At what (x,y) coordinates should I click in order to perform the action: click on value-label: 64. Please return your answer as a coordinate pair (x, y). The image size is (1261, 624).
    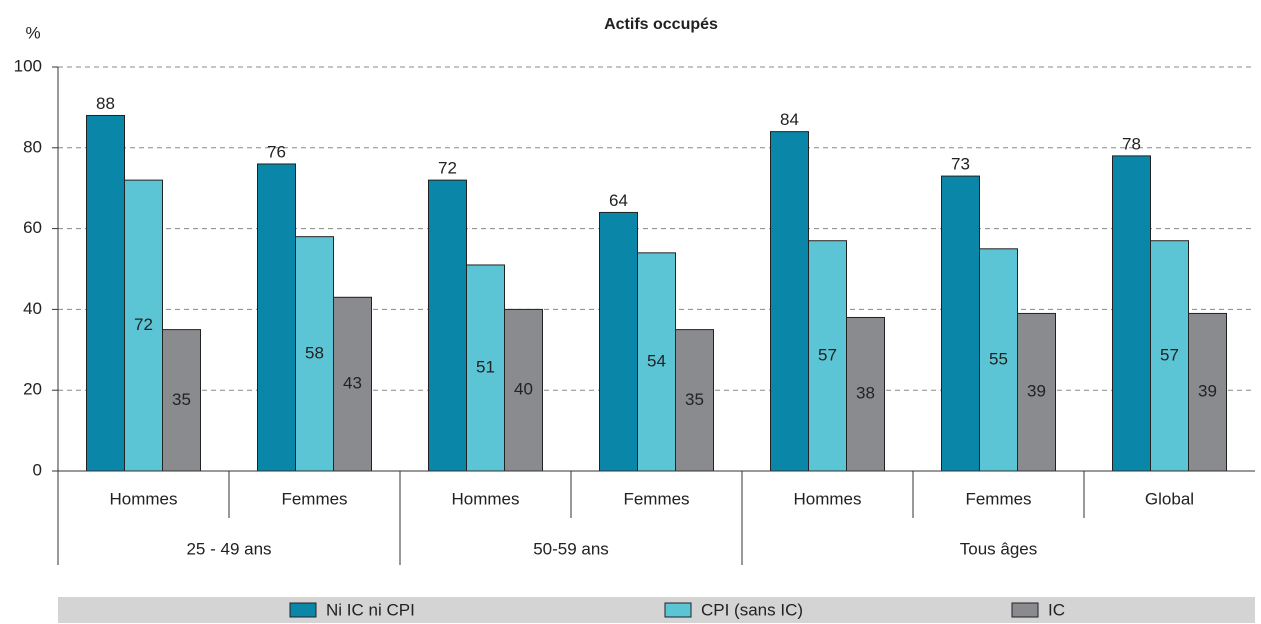
    Looking at the image, I should click on (618, 200).